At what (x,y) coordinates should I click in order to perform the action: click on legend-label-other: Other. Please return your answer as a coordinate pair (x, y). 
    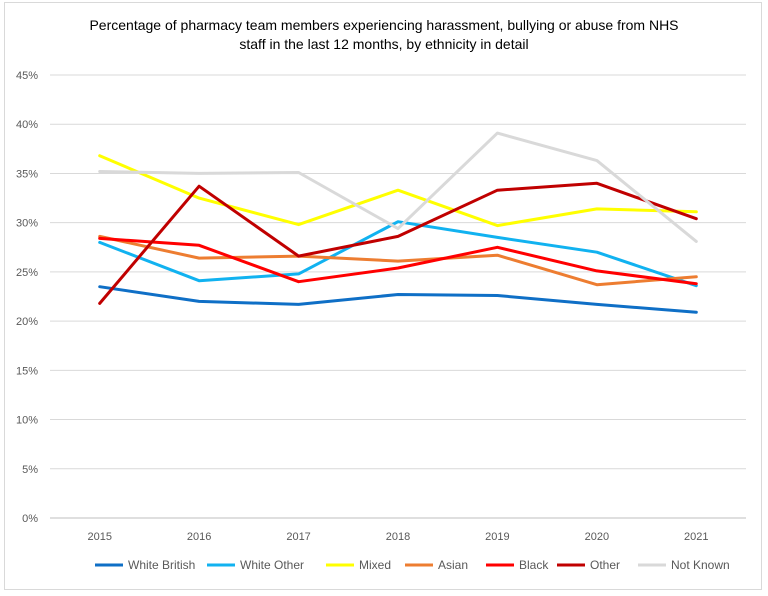
    Looking at the image, I should click on (605, 565).